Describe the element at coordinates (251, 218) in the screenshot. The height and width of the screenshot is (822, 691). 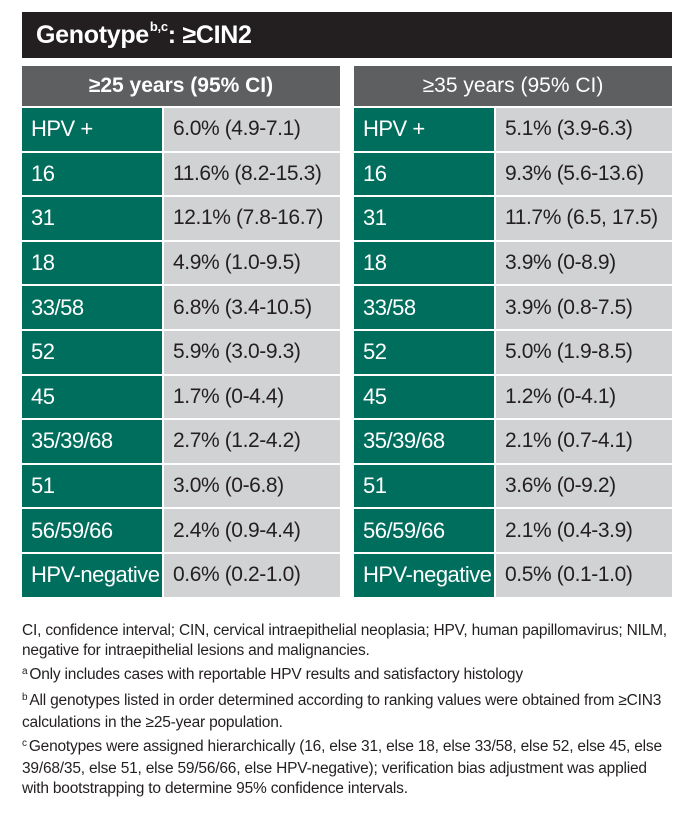
I see `value-cell: 12.1% (7.8-16.7)` at that location.